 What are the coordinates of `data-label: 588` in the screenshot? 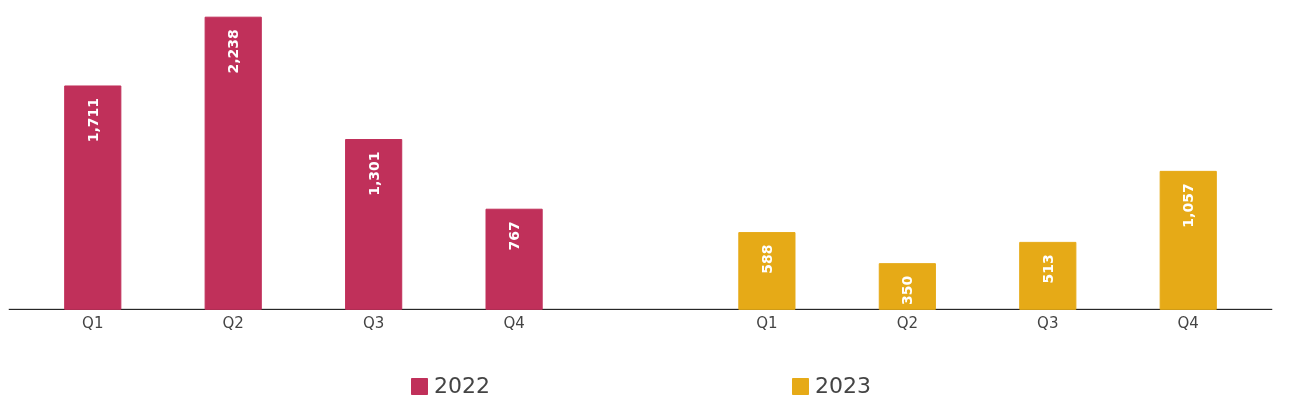 It's located at (766, 259).